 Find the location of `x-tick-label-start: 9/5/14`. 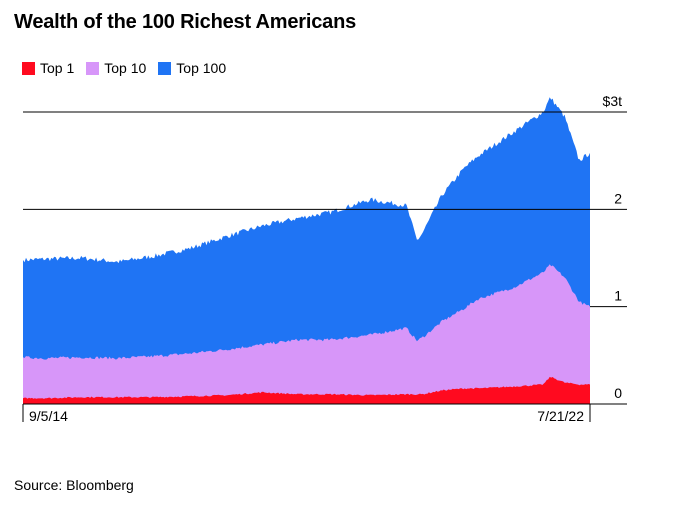

x-tick-label-start: 9/5/14 is located at coordinates (48, 416).